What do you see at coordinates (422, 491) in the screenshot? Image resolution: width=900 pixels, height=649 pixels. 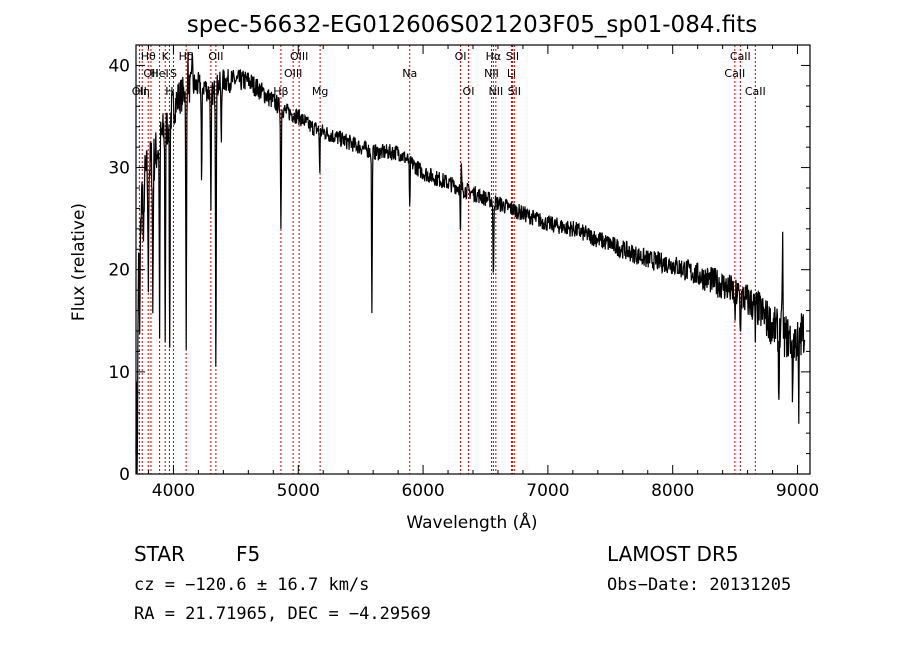 I see `x-tick-label: 6000` at bounding box center [422, 491].